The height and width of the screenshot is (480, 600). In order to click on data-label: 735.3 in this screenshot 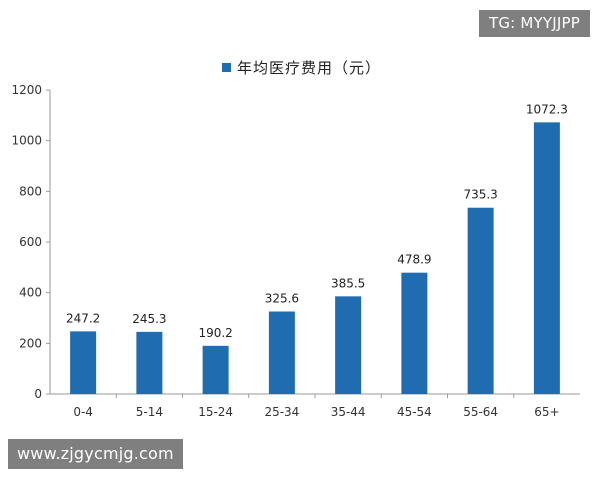, I will do `click(480, 195)`.